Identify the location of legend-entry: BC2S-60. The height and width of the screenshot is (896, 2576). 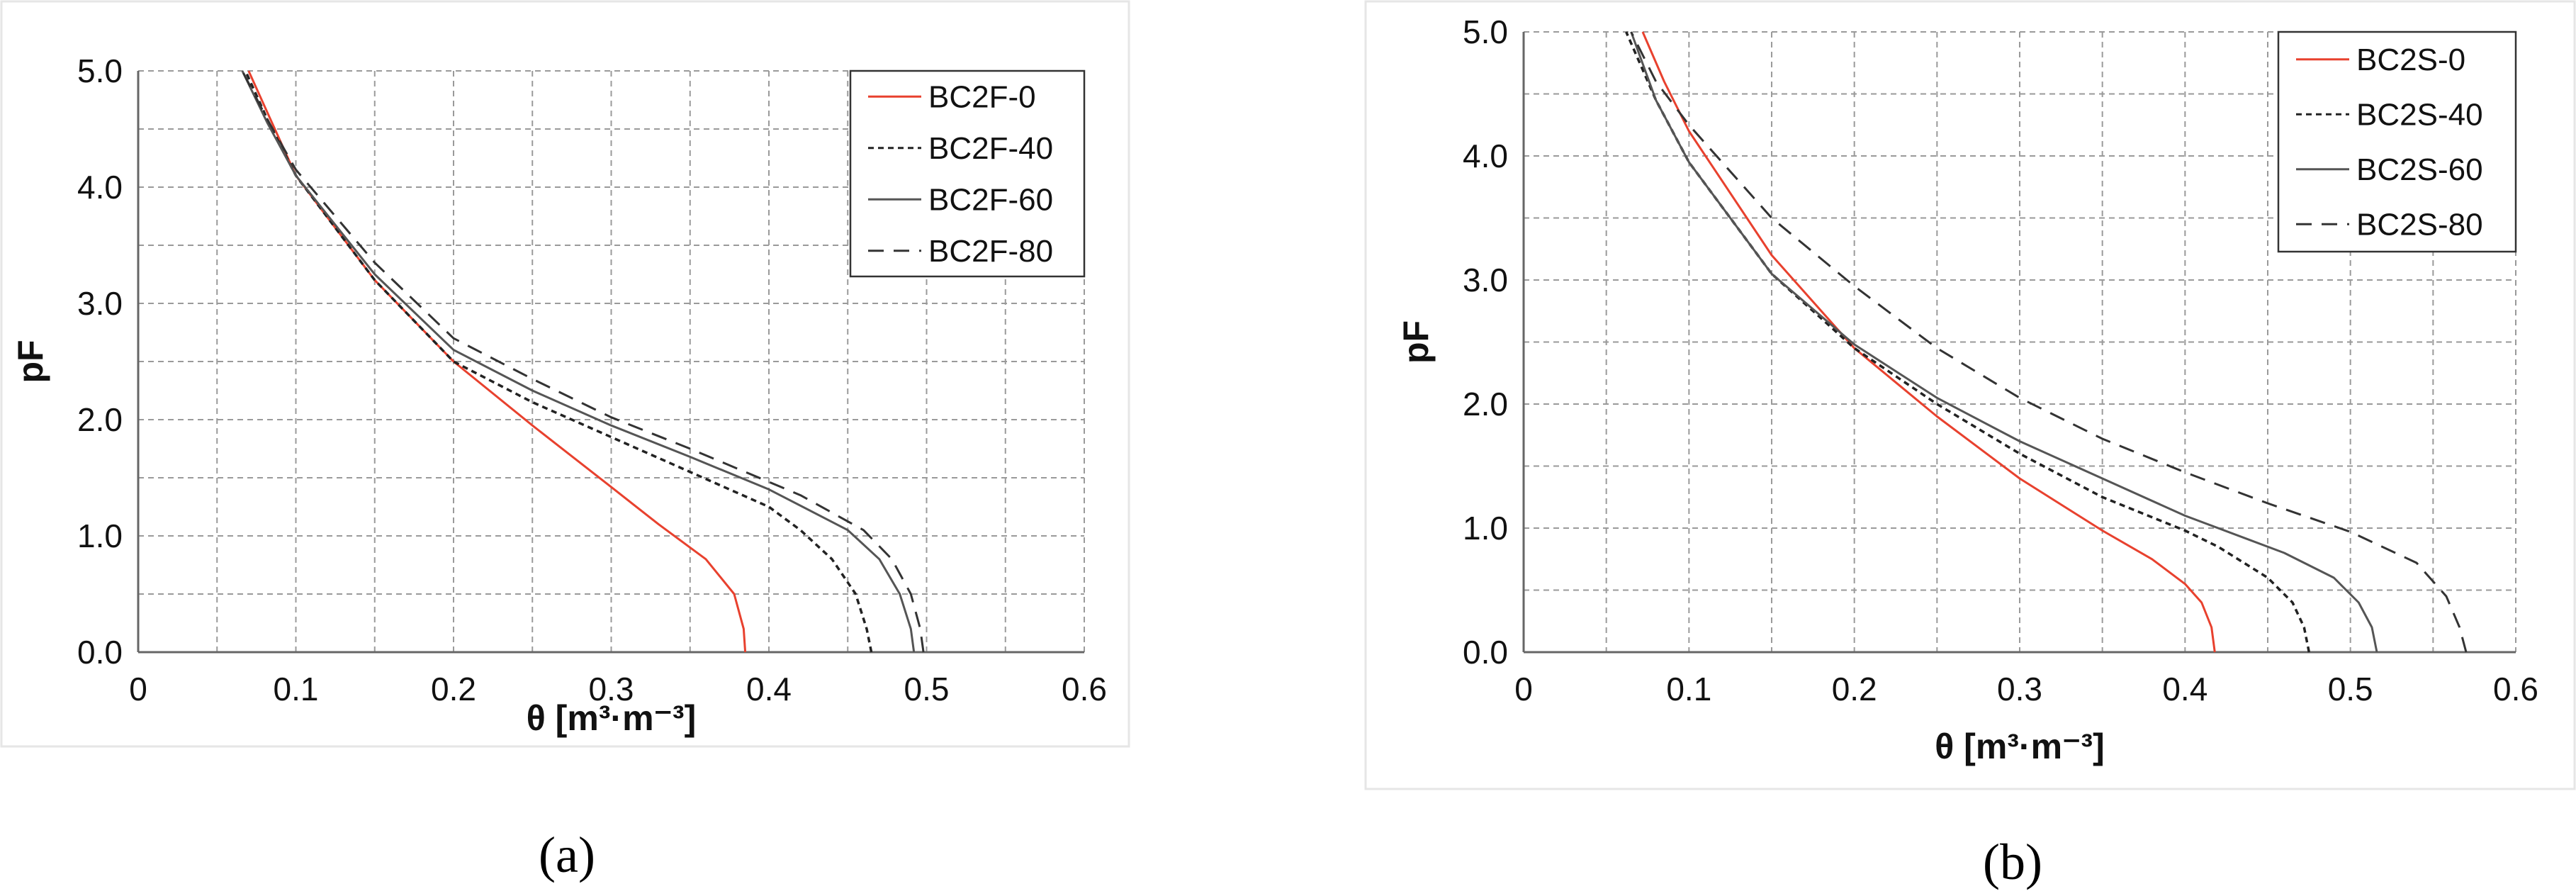
(2419, 169).